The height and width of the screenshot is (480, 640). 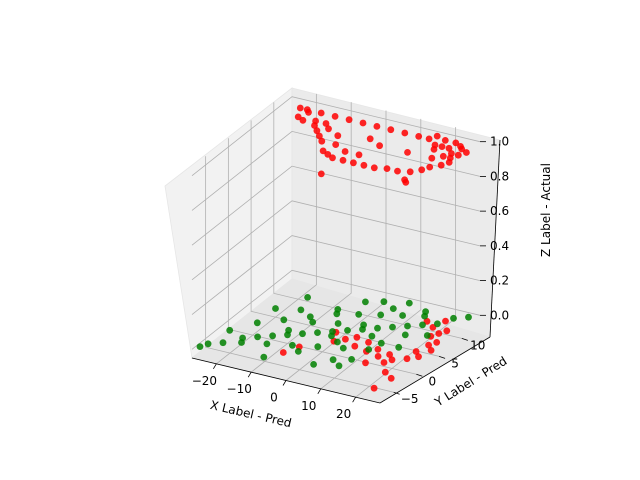 I want to click on y-tick-label: 5, so click(x=455, y=363).